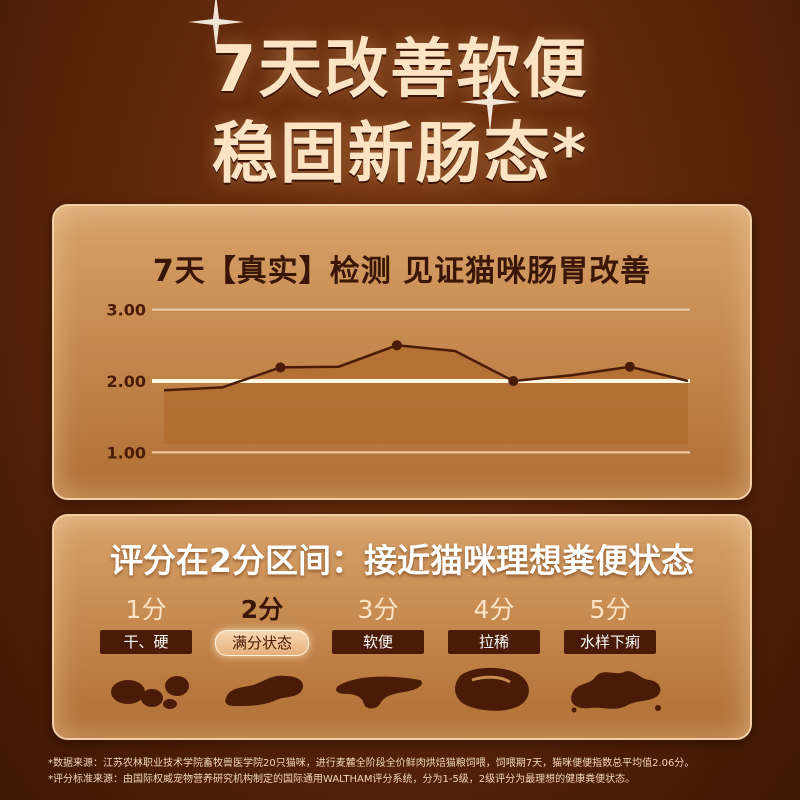 The height and width of the screenshot is (800, 800). I want to click on stool-score-chart: 3.00 2.00 1.00, so click(398, 381).